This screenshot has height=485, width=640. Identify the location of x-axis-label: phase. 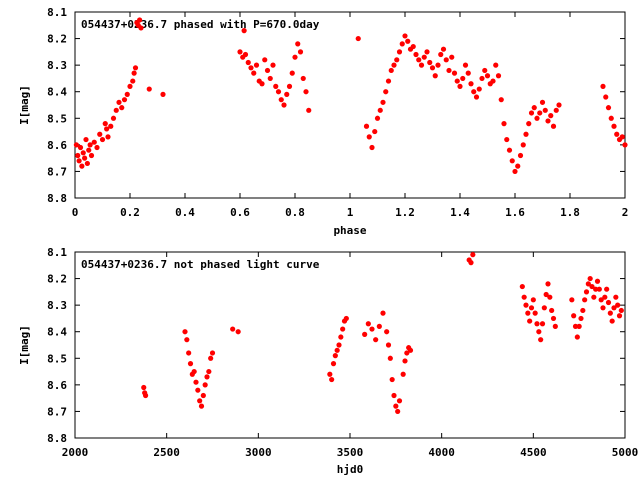
(349, 230).